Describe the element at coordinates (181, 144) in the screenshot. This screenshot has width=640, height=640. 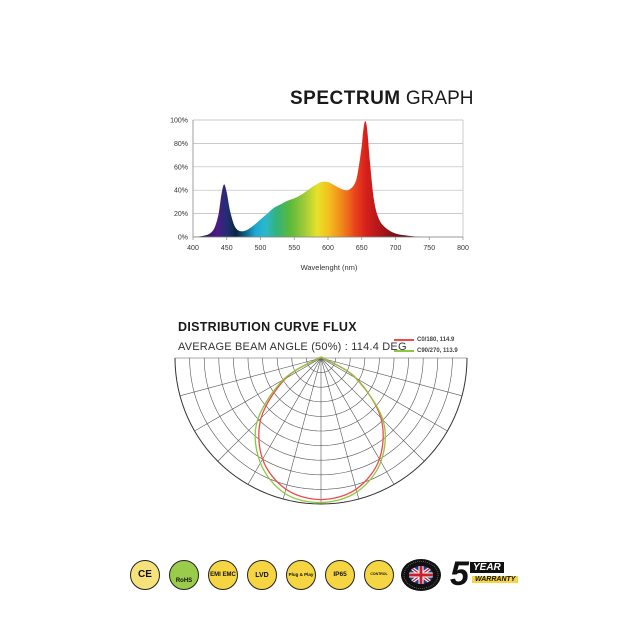
I see `y-tick-label: 80%` at that location.